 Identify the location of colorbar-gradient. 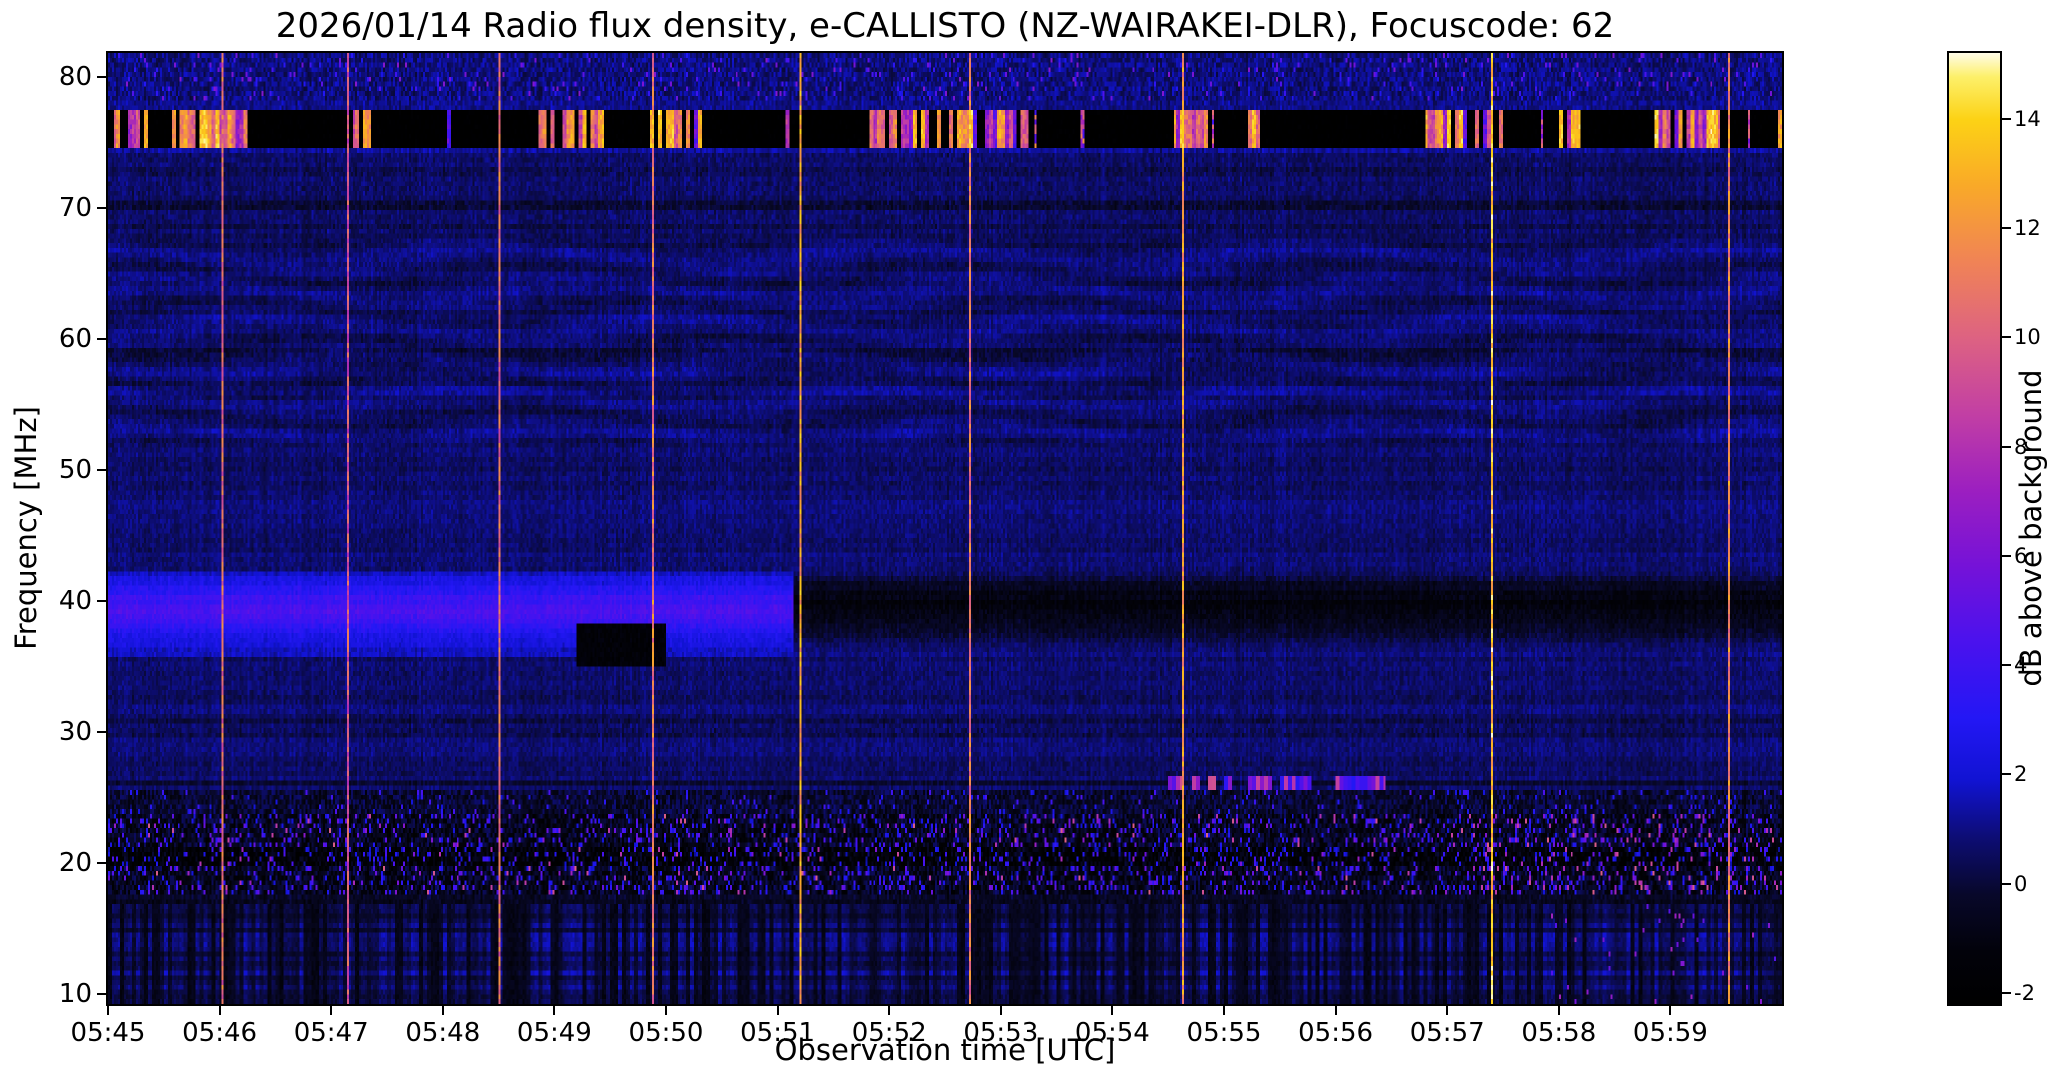
(1974, 528).